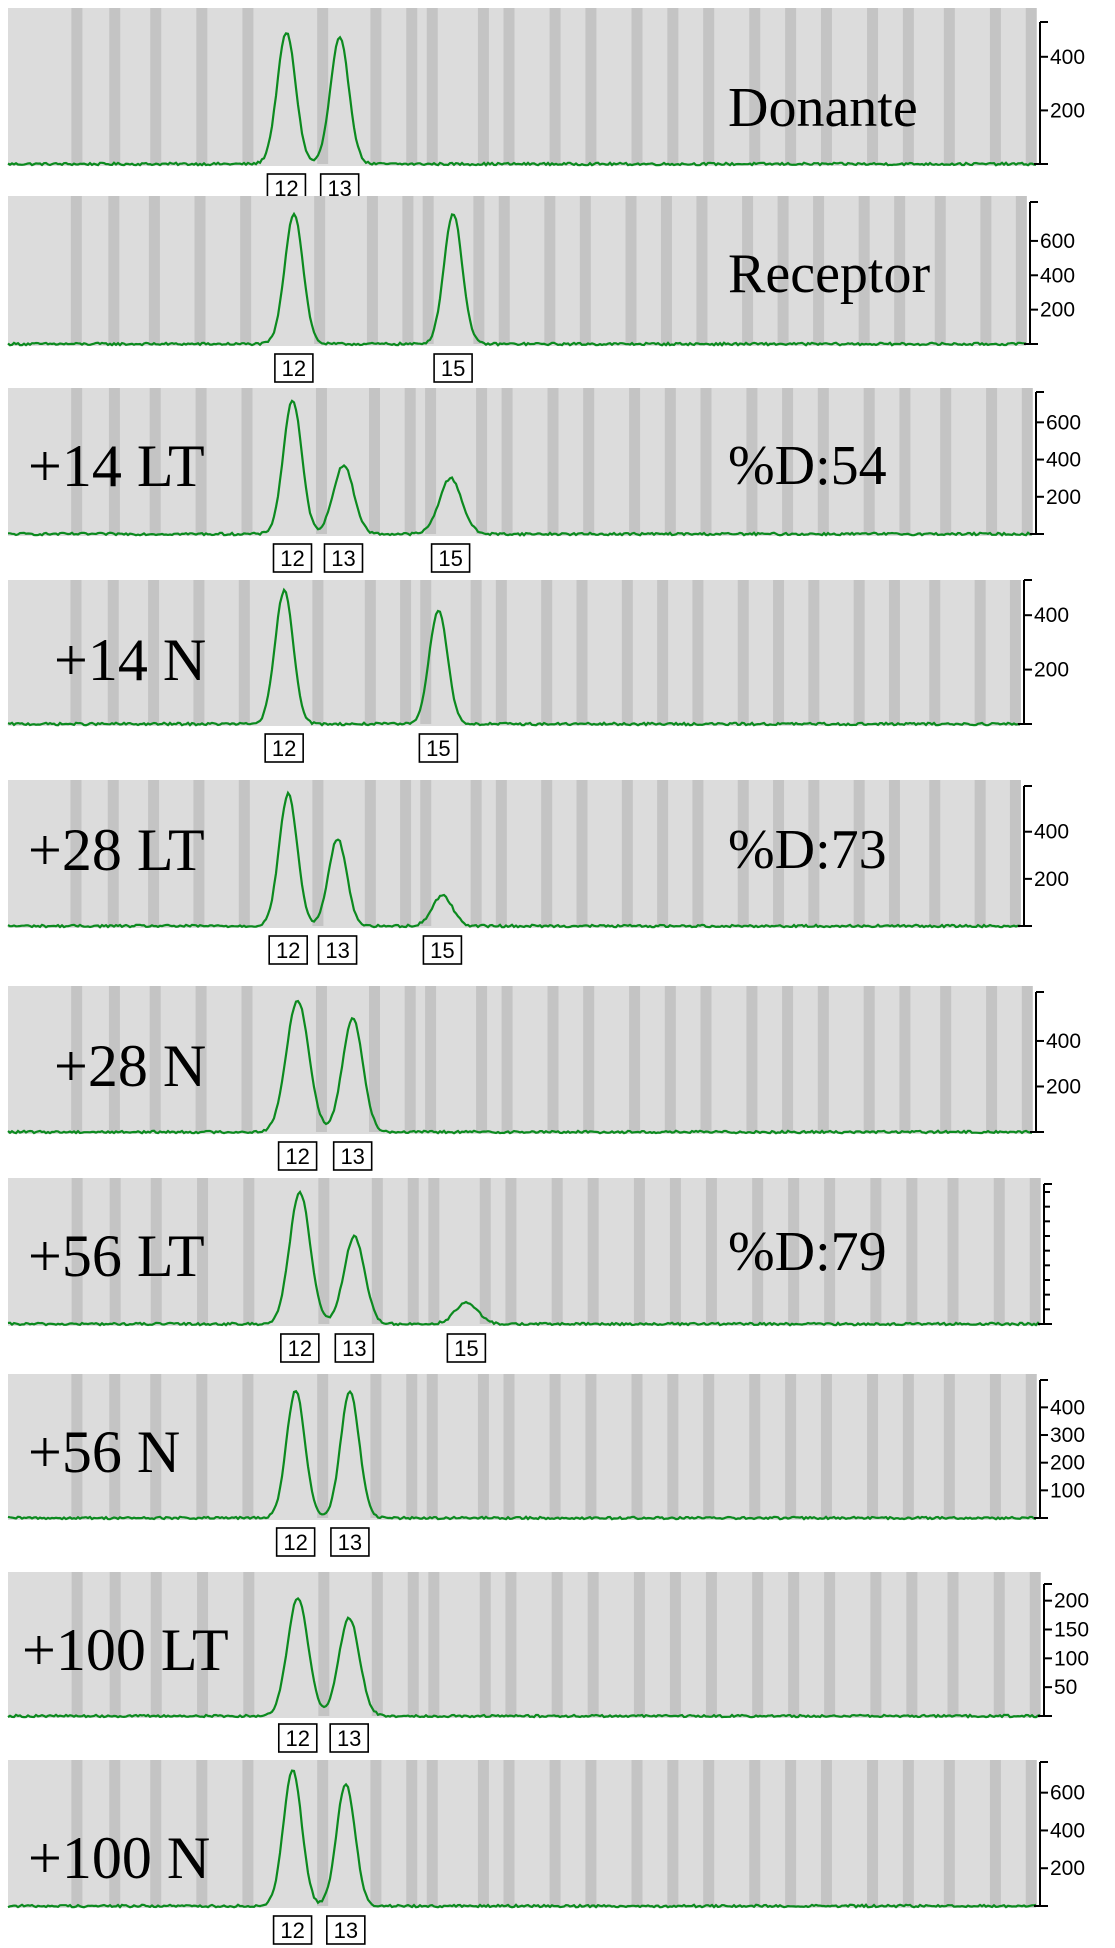 The height and width of the screenshot is (1948, 1115). Describe the element at coordinates (557, 674) in the screenshot. I see `electropherogram-panel: 400 200 12 15 +14 N` at that location.